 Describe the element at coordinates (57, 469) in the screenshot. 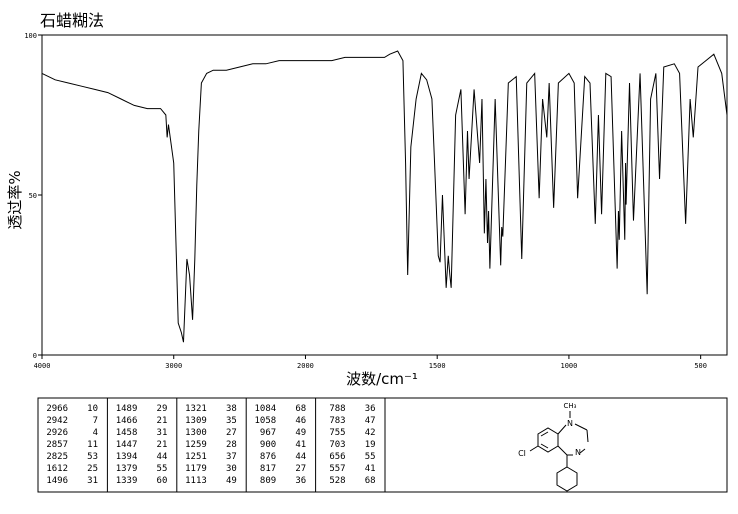

I see `peak-wavenumber: 1612` at that location.